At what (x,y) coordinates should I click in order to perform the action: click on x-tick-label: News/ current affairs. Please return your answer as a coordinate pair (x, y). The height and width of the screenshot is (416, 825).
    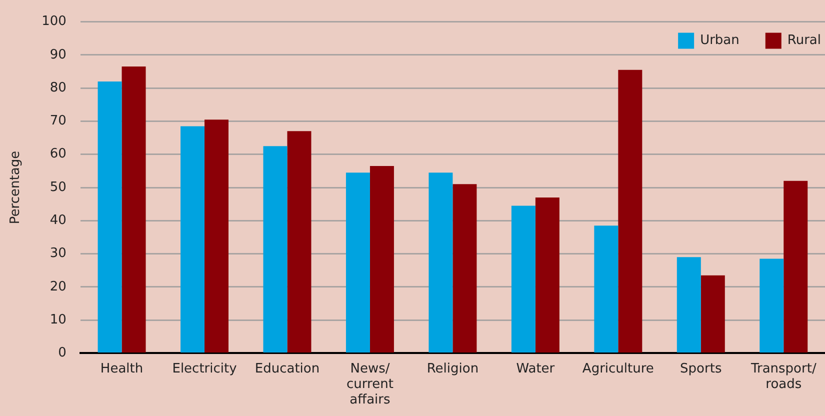
    Looking at the image, I should click on (370, 384).